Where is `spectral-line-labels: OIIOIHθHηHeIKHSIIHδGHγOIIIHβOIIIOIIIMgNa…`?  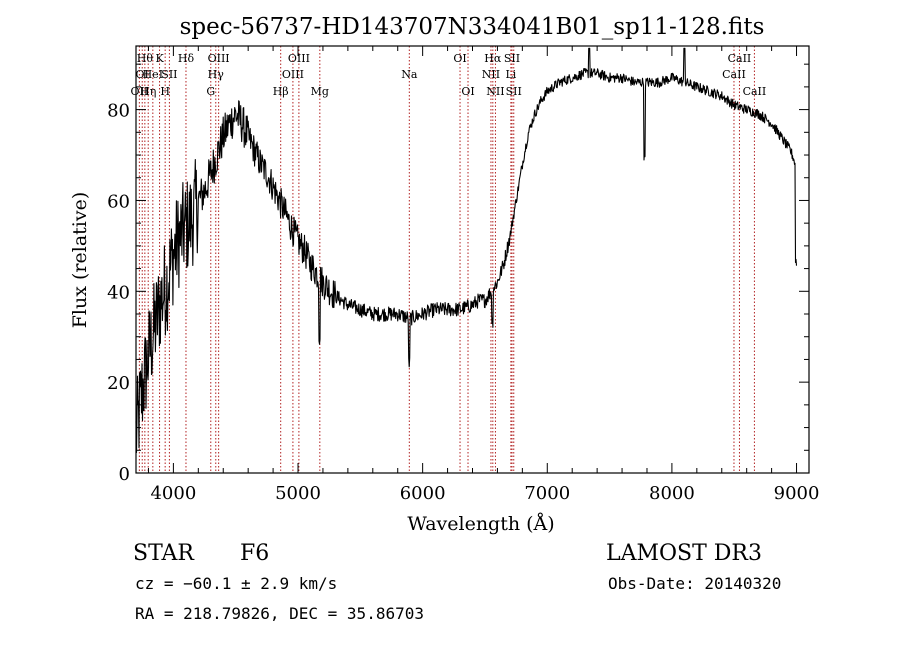
spectral-line-labels: OIIOIHθHηHeIKHSIIHδGHγOIIIHβOIIIOIIIMgNa… is located at coordinates (449, 75).